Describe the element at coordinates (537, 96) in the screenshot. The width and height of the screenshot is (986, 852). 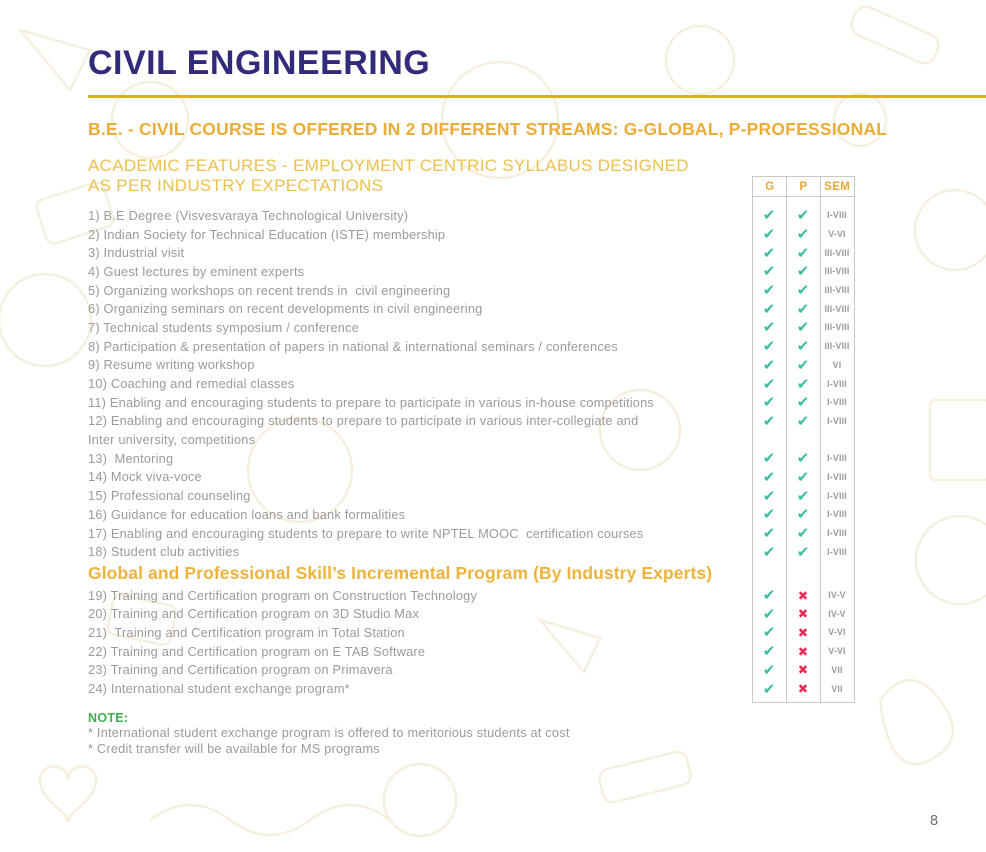
I see `divider-rule` at that location.